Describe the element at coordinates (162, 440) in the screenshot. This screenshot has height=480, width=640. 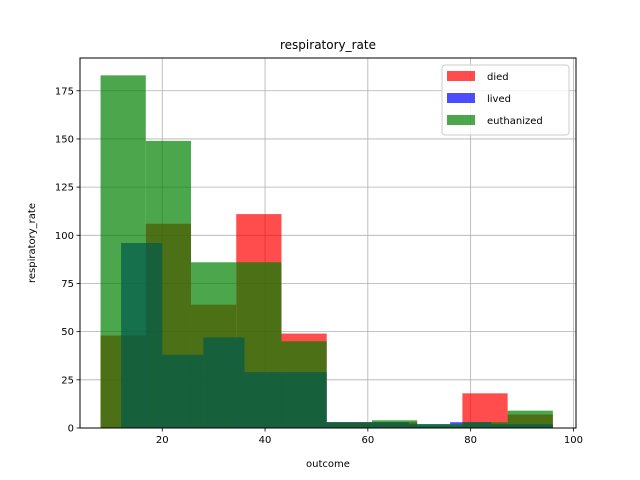
I see `x-tick-label: 20` at that location.